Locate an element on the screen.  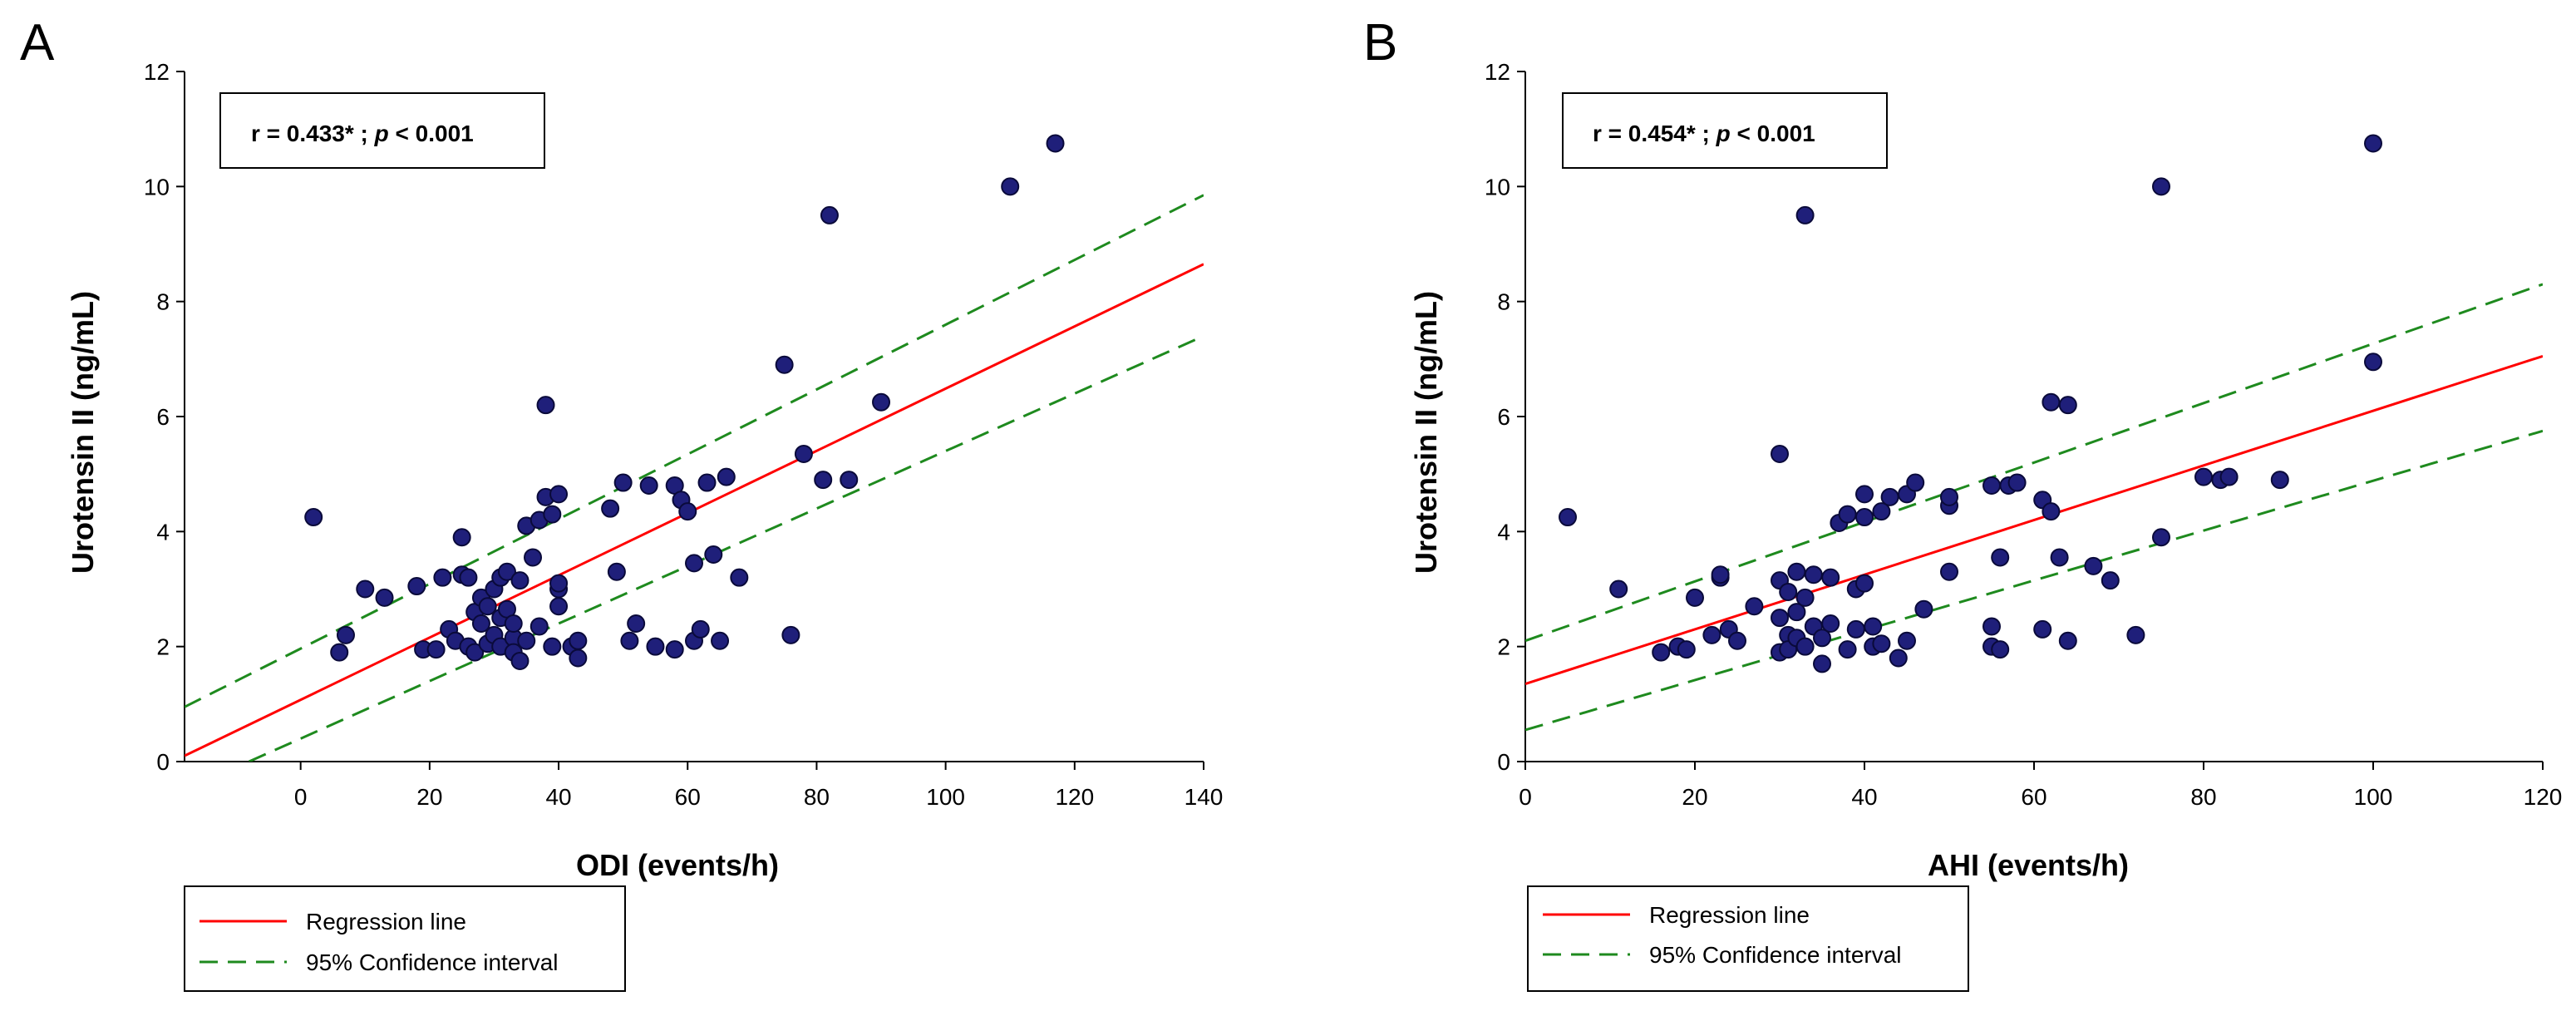
panel-b-regression-line is located at coordinates (2034, 520).